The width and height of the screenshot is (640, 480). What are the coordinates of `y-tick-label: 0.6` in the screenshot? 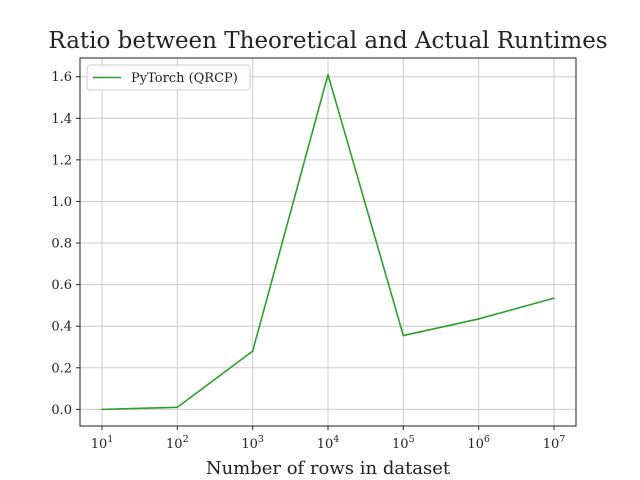 It's located at (61, 285).